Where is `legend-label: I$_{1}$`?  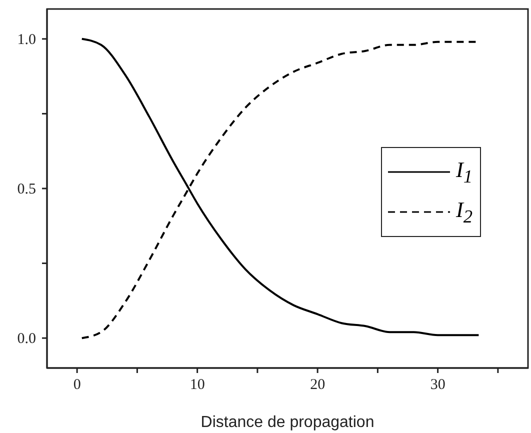 legend-label: I$_{1}$ is located at coordinates (464, 172).